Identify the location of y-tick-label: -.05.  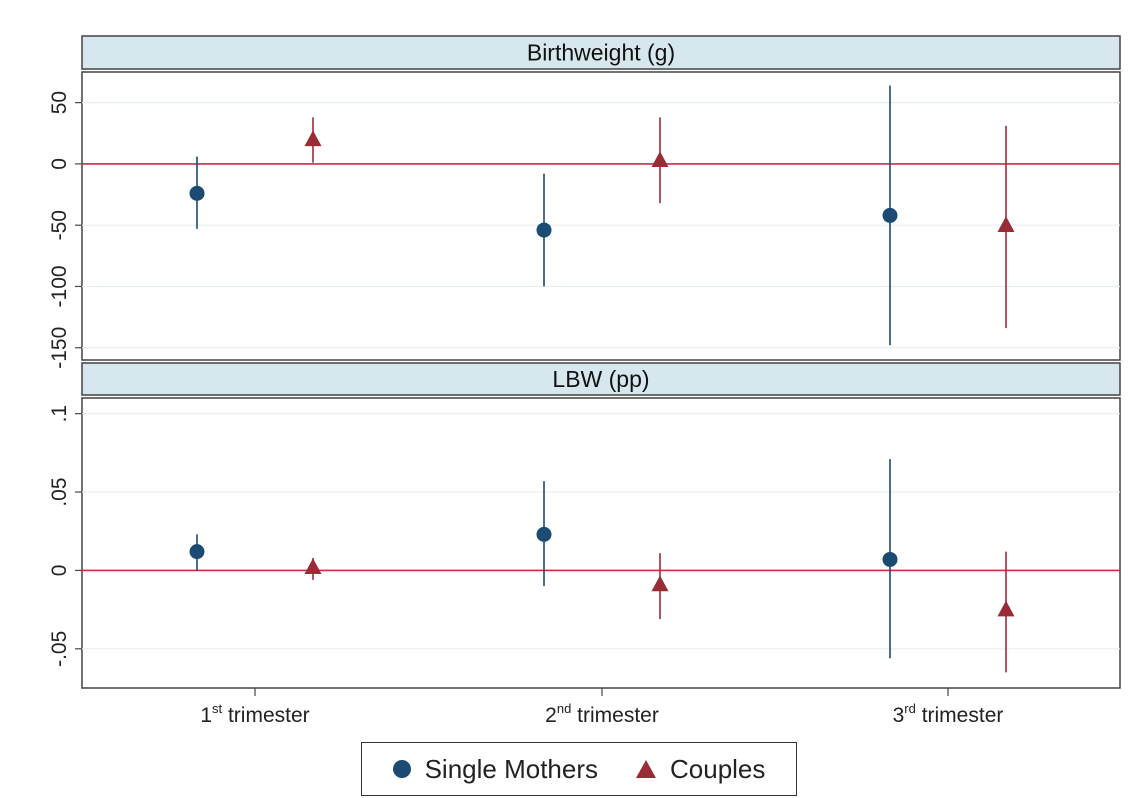
(59, 649).